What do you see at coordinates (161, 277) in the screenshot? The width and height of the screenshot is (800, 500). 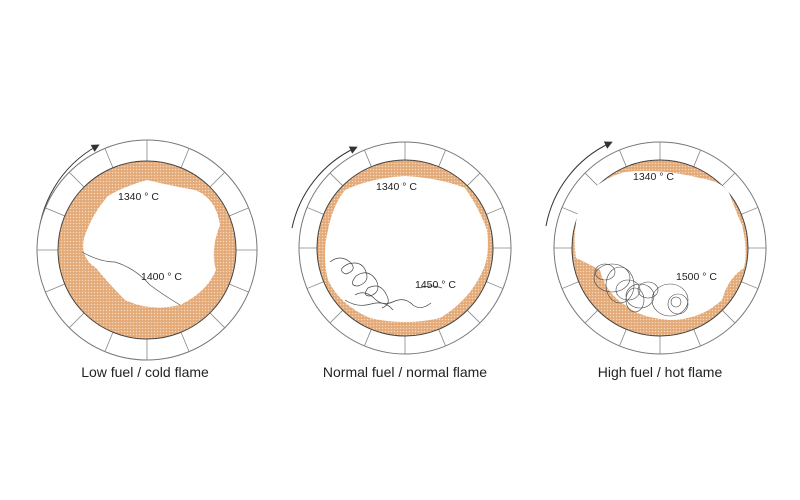 I see `temp-flame-label: 1400 ° C` at bounding box center [161, 277].